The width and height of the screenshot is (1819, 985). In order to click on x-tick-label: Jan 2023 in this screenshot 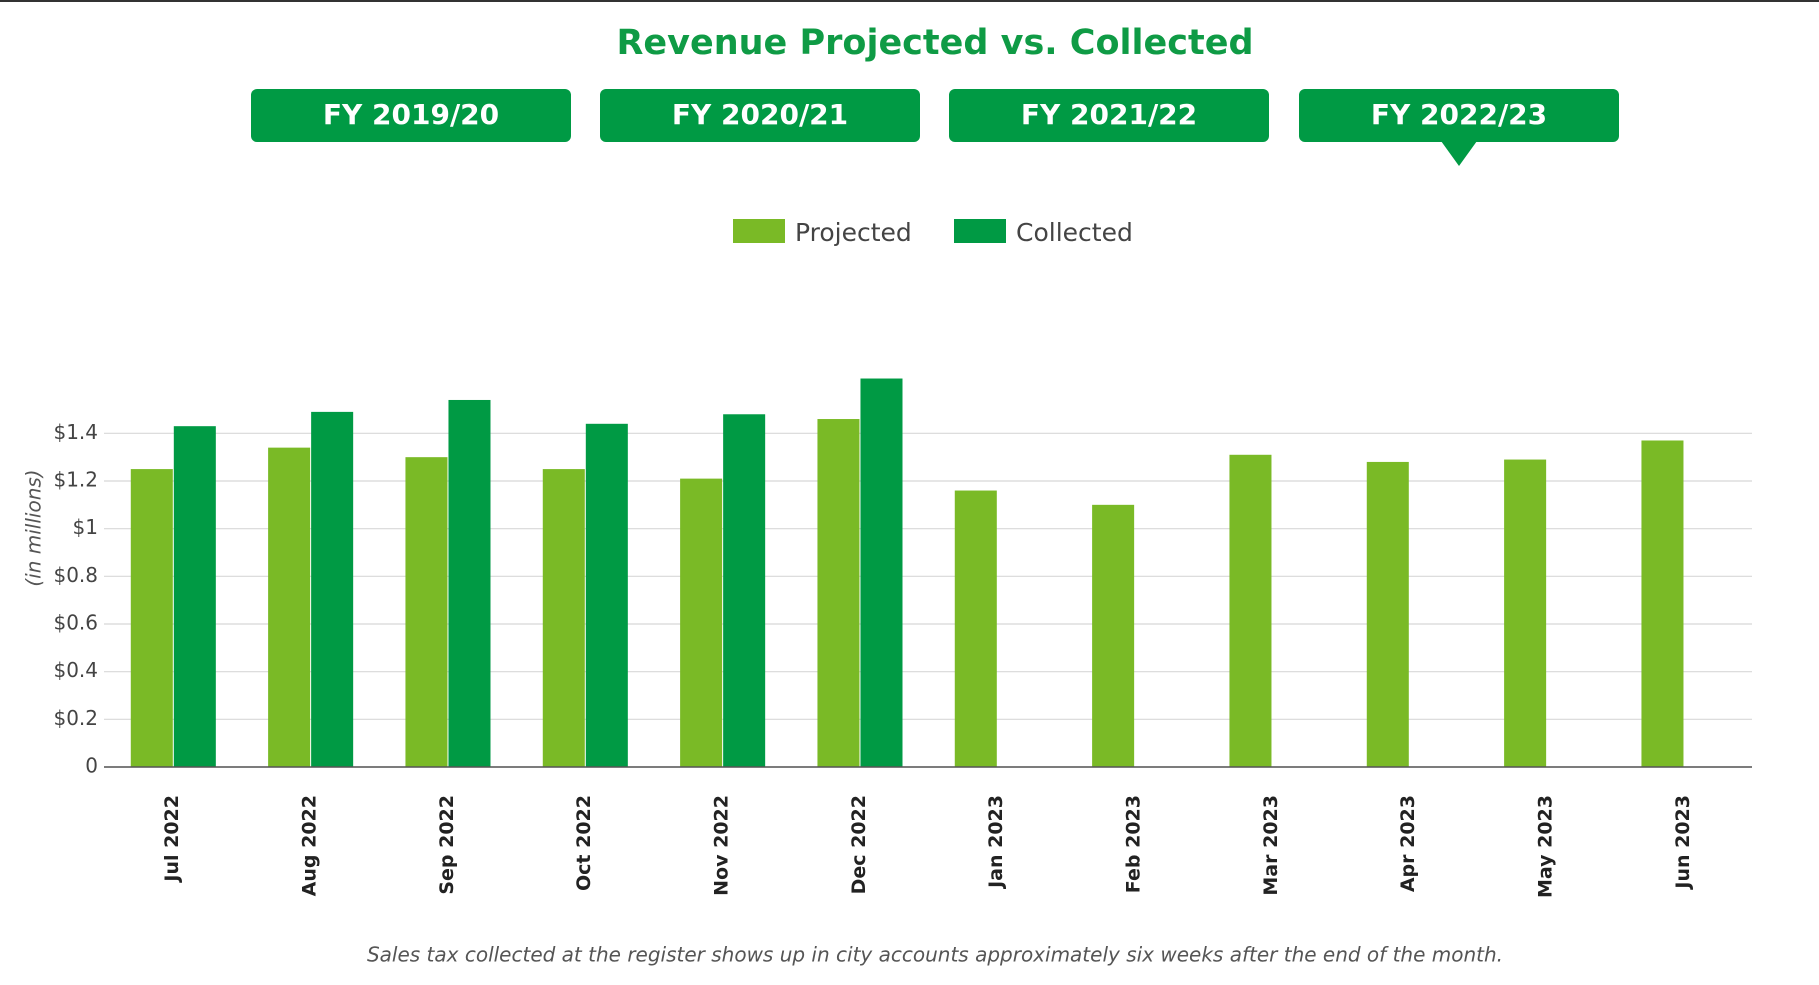, I will do `click(996, 842)`.